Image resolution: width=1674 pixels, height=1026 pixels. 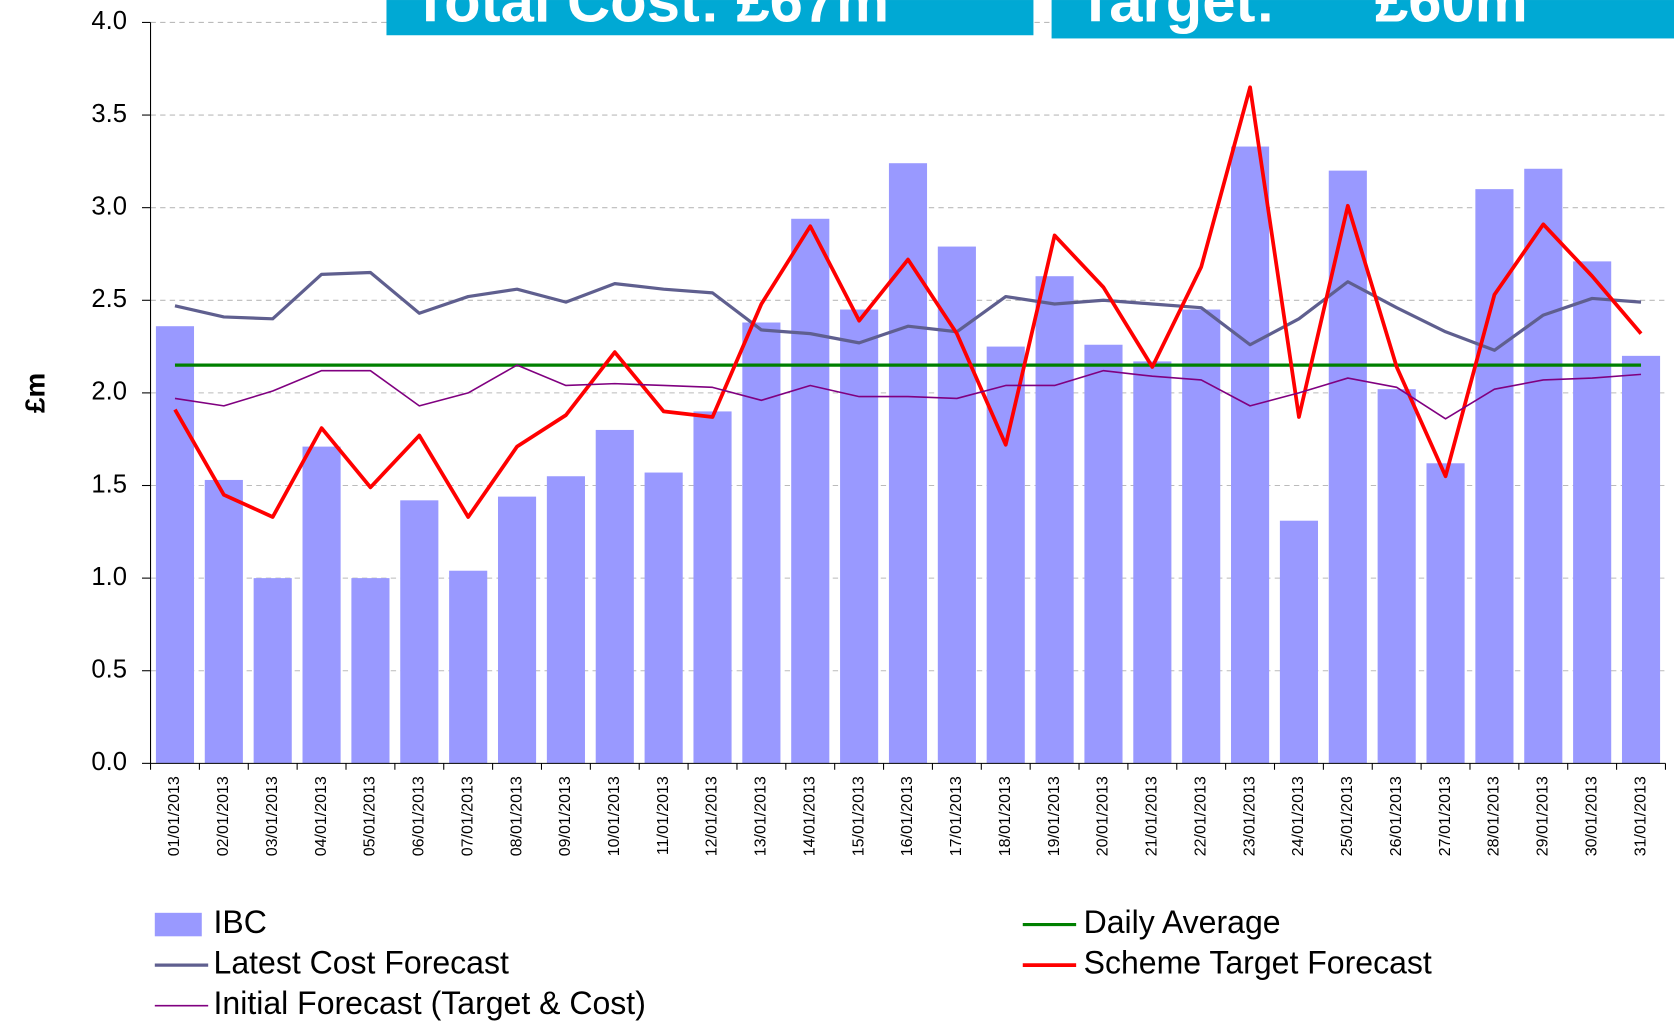 What do you see at coordinates (1347, 816) in the screenshot?
I see `x-tick-label: 25/01/2013` at bounding box center [1347, 816].